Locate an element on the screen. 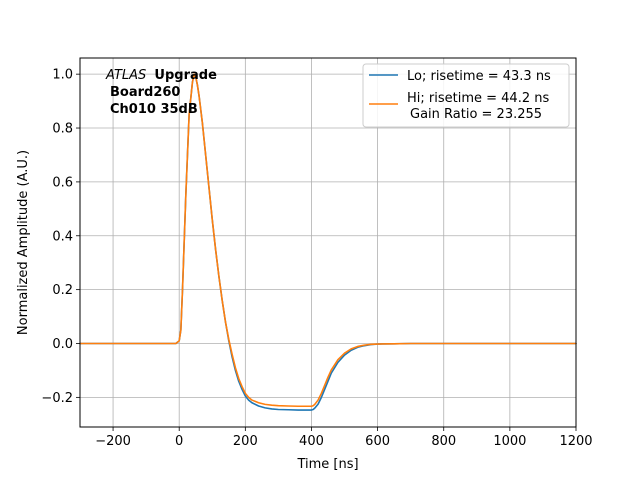 The width and height of the screenshot is (640, 480). y-axis-label: Normalized Amplitude (A.U.) is located at coordinates (23, 242).